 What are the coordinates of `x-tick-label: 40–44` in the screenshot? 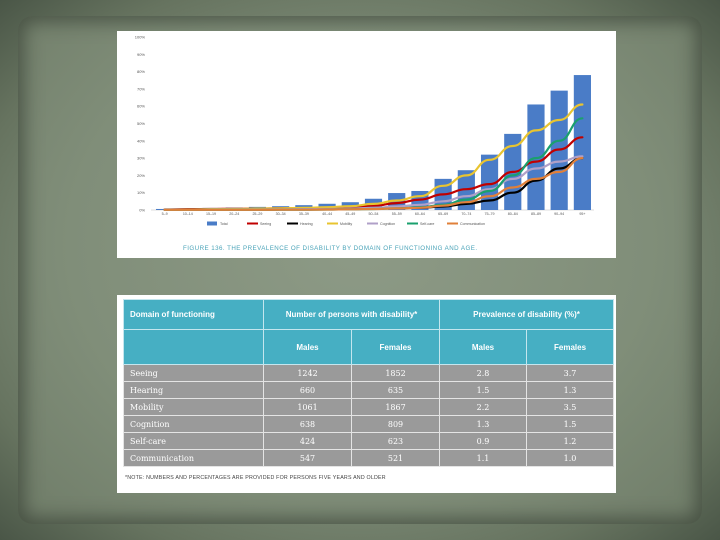 It's located at (327, 214).